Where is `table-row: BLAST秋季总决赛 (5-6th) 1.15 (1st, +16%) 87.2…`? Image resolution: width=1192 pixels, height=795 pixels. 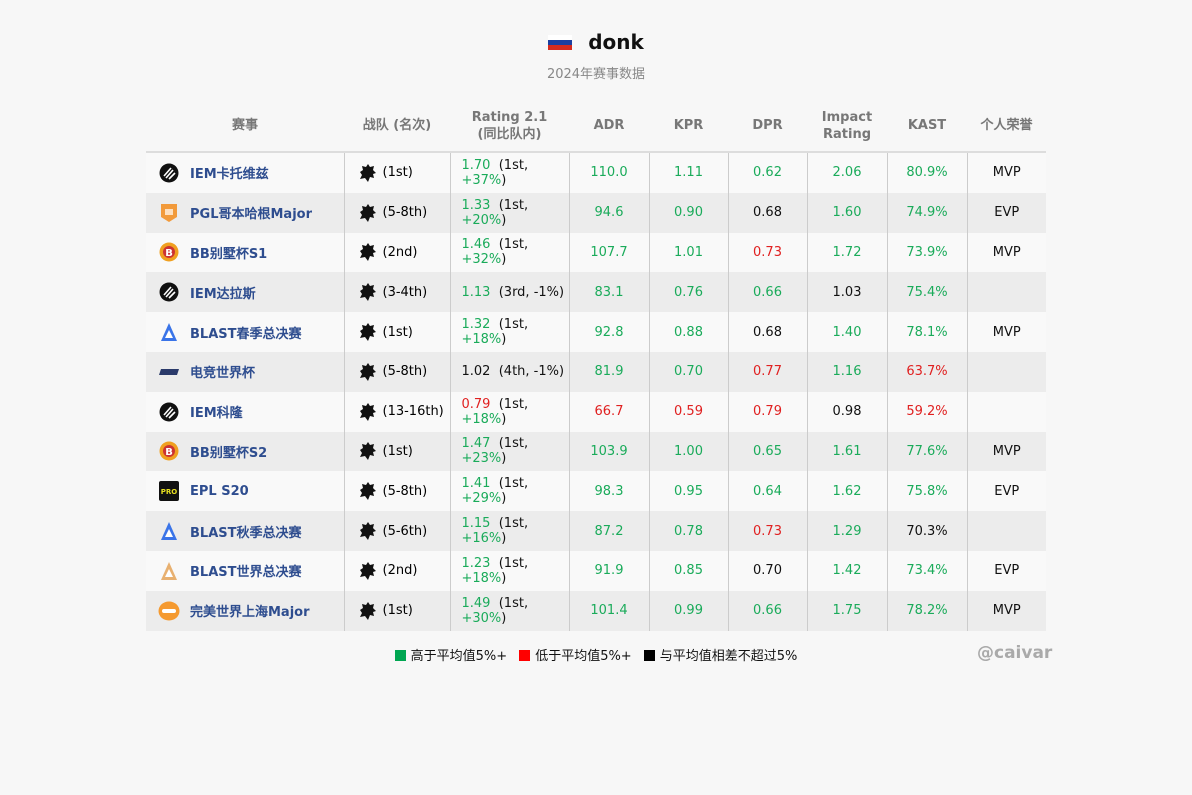 table-row: BLAST秋季总决赛 (5-6th) 1.15 (1st, +16%) 87.2… is located at coordinates (596, 531).